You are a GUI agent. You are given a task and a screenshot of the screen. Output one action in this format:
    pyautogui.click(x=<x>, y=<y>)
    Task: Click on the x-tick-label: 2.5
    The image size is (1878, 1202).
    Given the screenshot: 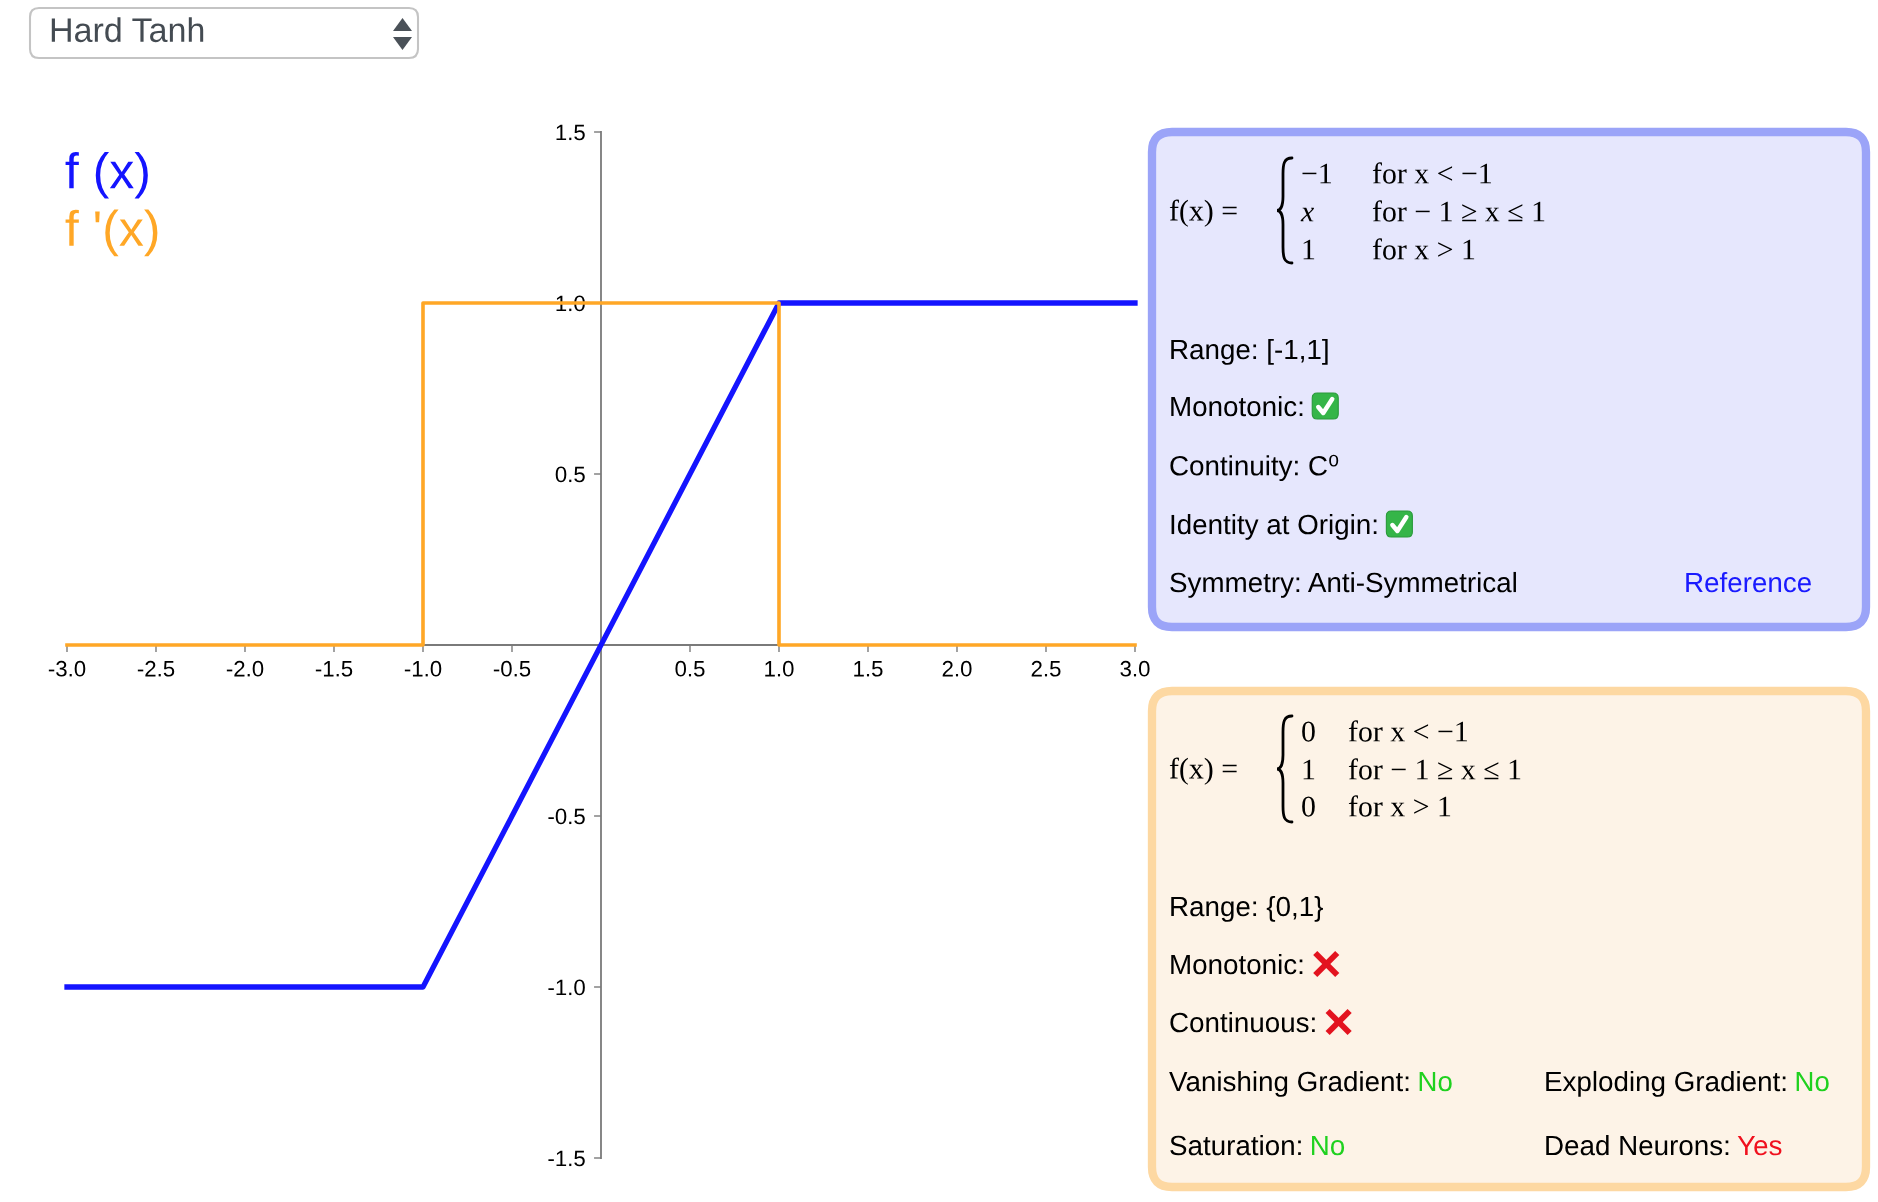 What is the action you would take?
    pyautogui.click(x=1046, y=668)
    